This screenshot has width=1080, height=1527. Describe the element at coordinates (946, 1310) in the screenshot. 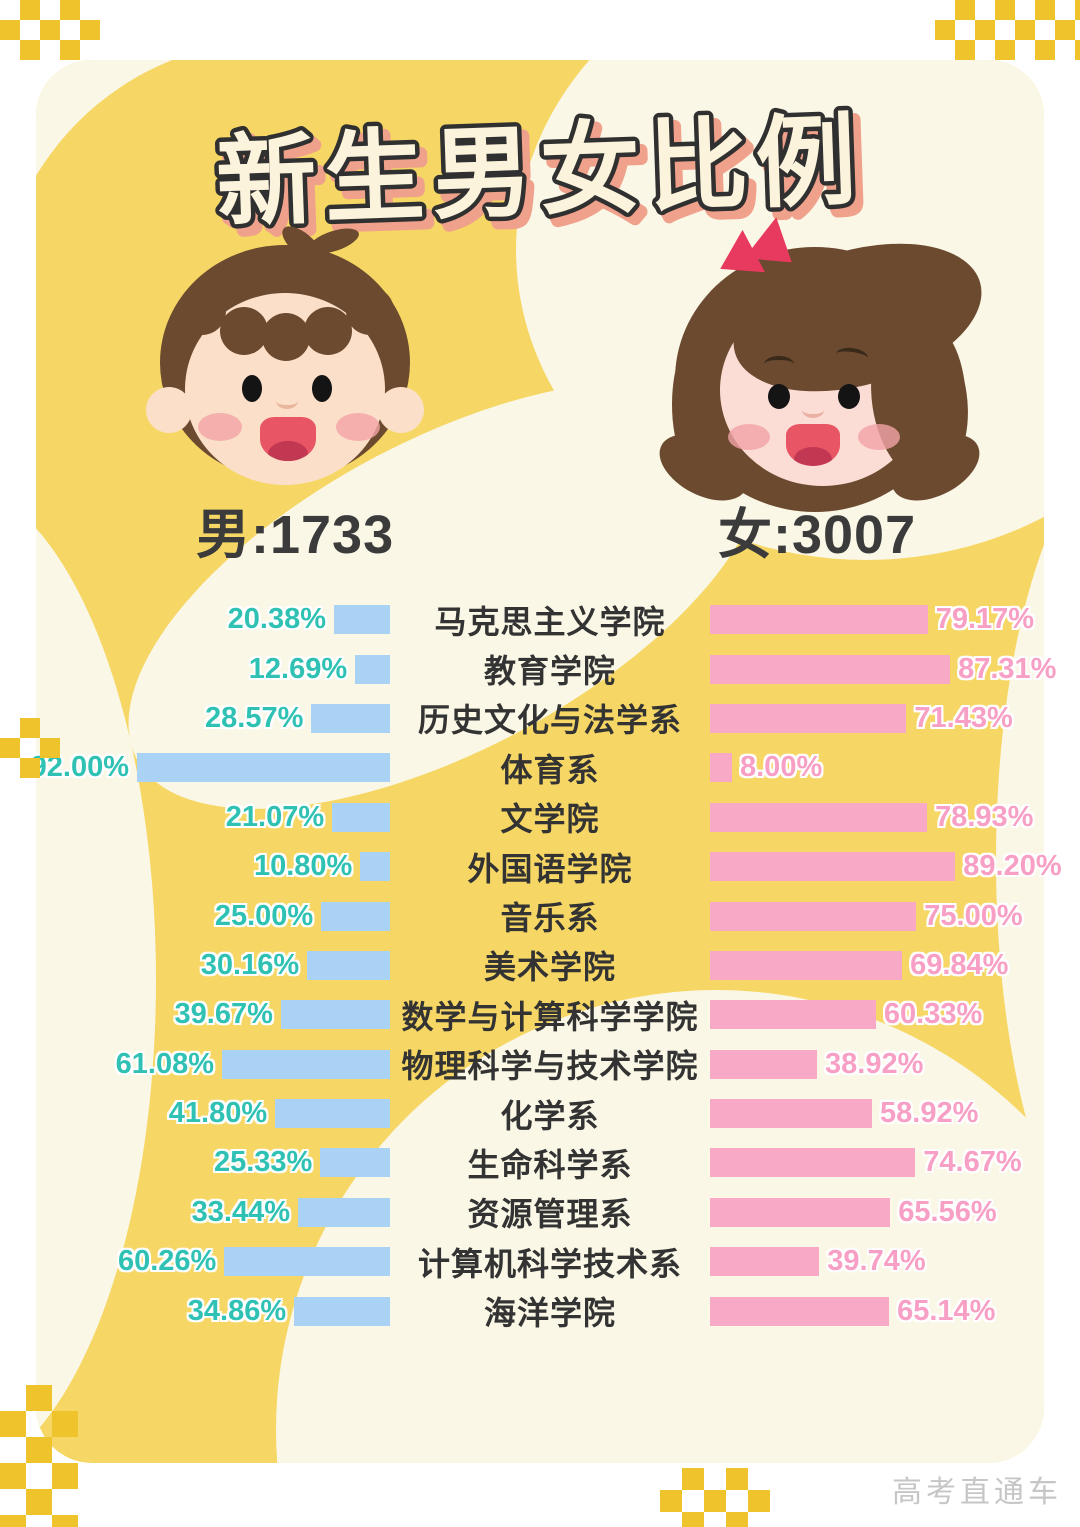

I see `female-percent-label: 65.14%` at that location.